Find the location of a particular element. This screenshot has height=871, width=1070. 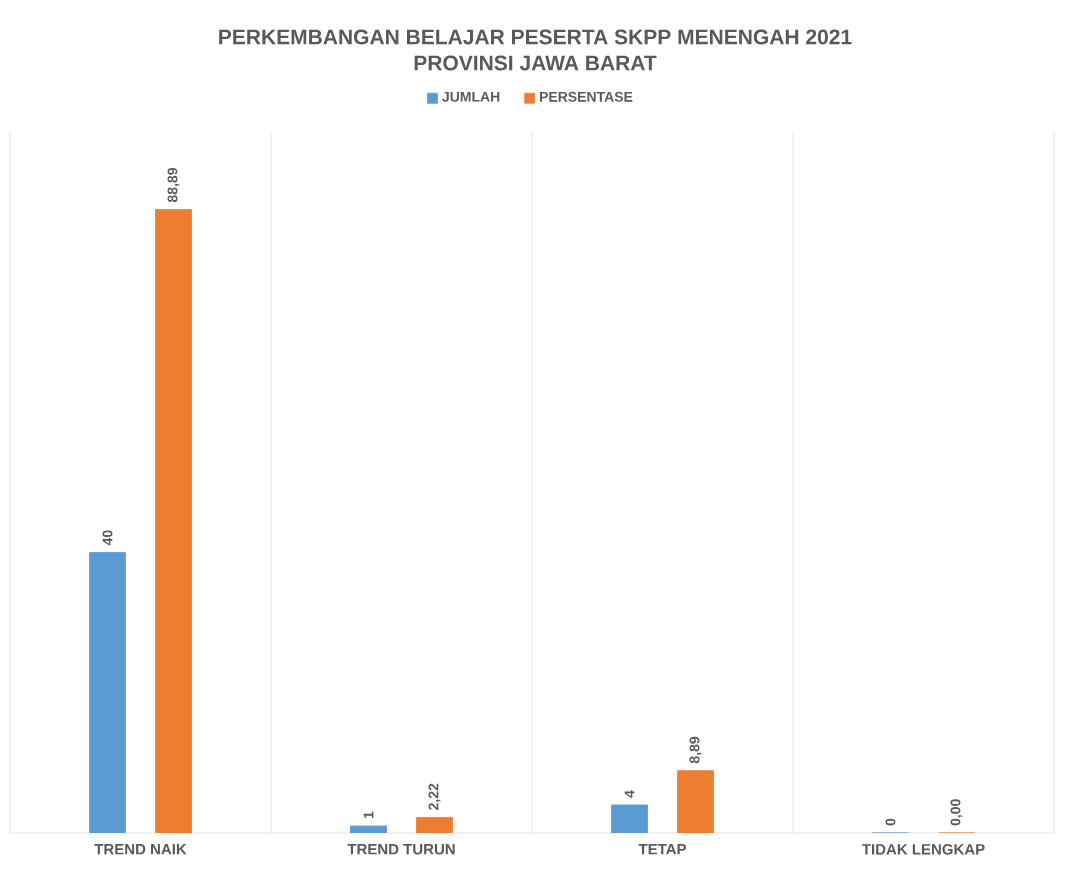

x-tick-label: TETAP is located at coordinates (662, 849).